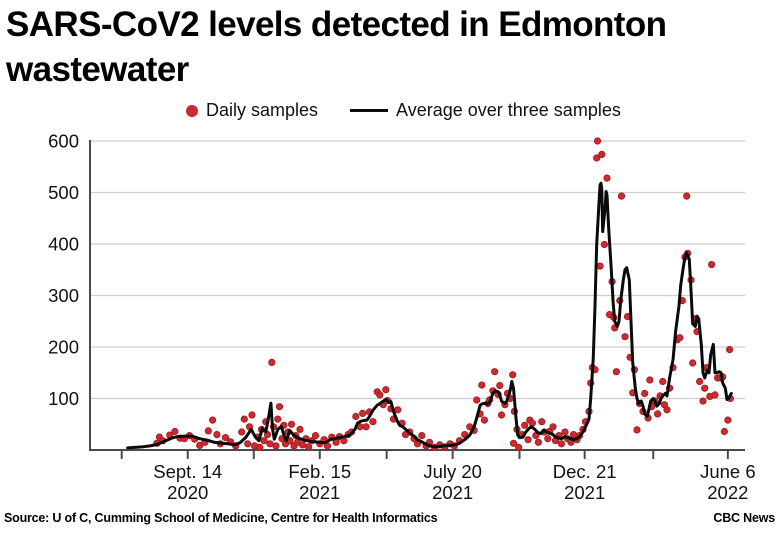  I want to click on daily-samples-marker-icon, so click(192, 110).